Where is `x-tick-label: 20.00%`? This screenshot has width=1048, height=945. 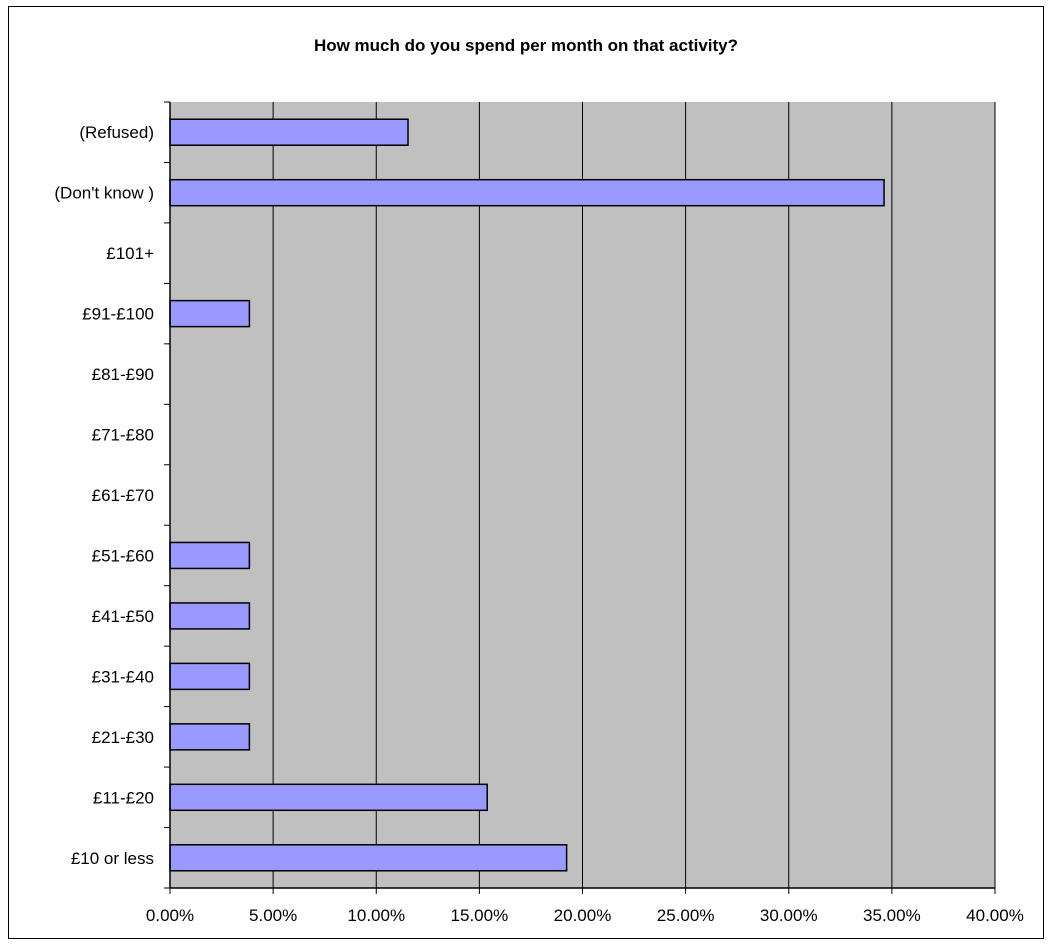 x-tick-label: 20.00% is located at coordinates (583, 915).